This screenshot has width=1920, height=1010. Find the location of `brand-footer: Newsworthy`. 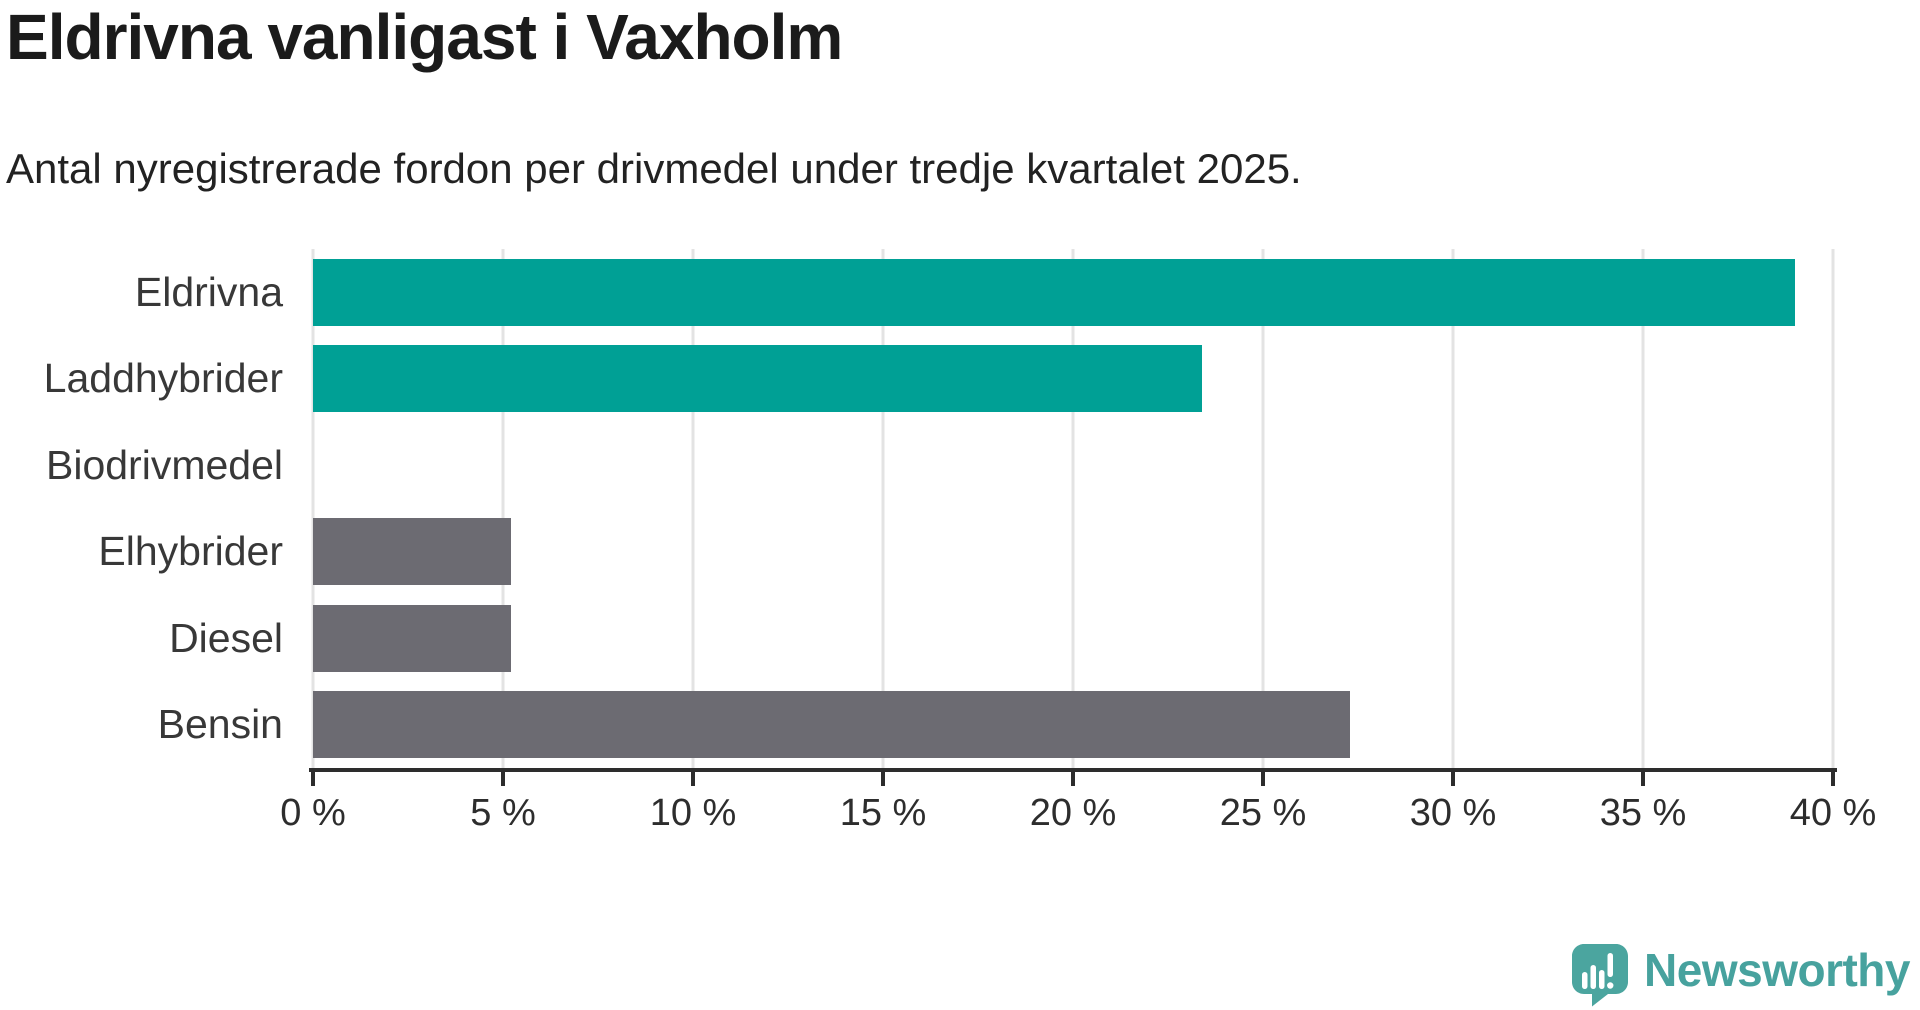

brand-footer: Newsworthy is located at coordinates (1741, 975).